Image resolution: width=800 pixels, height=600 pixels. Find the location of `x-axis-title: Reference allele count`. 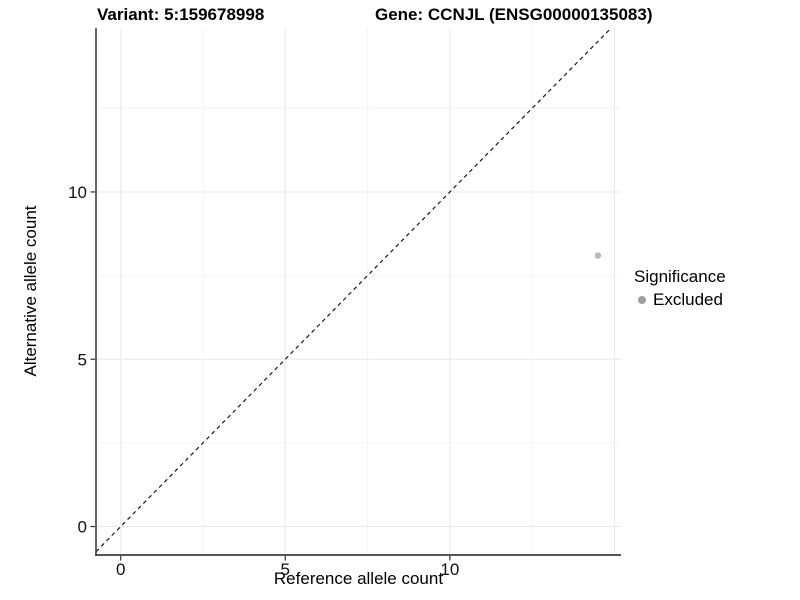

x-axis-title: Reference allele count is located at coordinates (358, 578).